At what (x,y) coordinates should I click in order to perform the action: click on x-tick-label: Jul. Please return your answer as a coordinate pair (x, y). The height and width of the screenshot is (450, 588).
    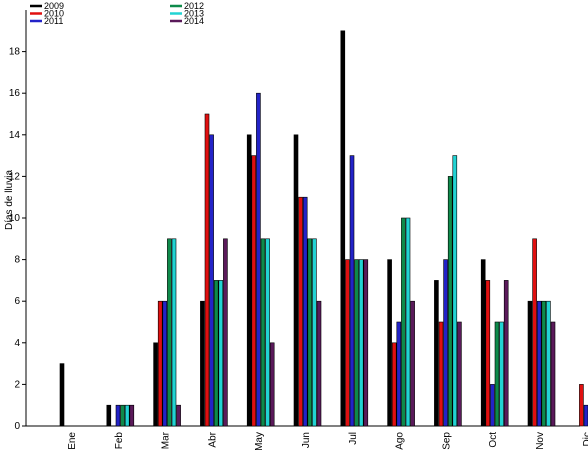
    Looking at the image, I should click on (353, 438).